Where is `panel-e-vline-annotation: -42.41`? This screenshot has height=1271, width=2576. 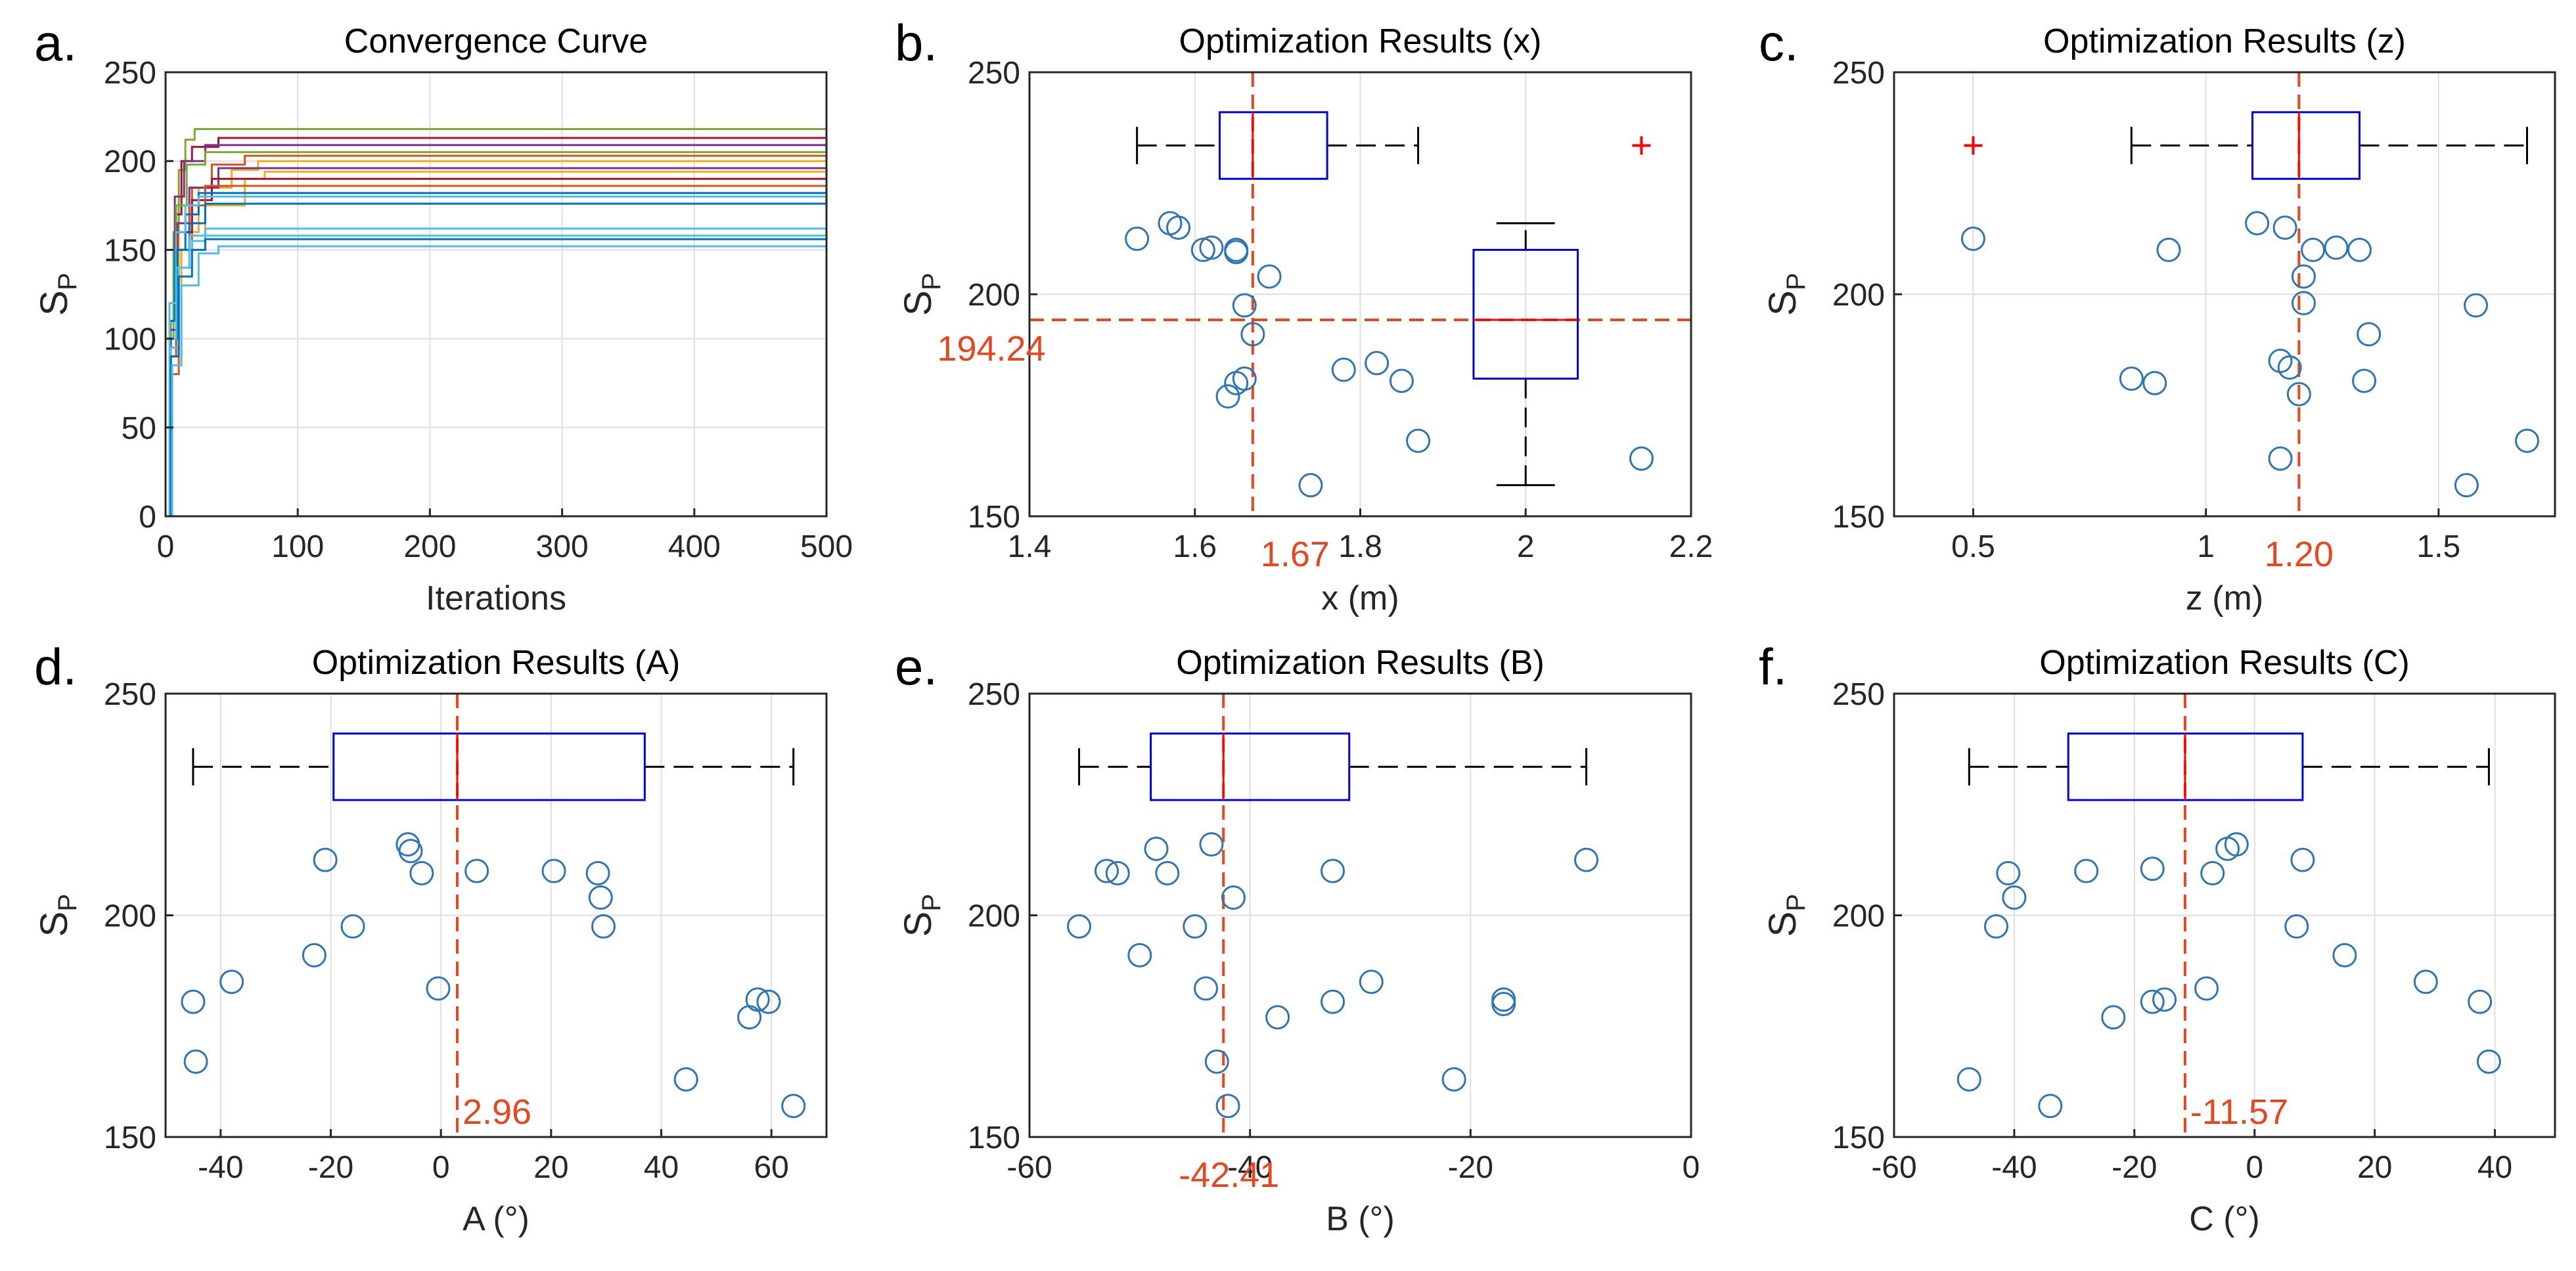 panel-e-vline-annotation: -42.41 is located at coordinates (1229, 1175).